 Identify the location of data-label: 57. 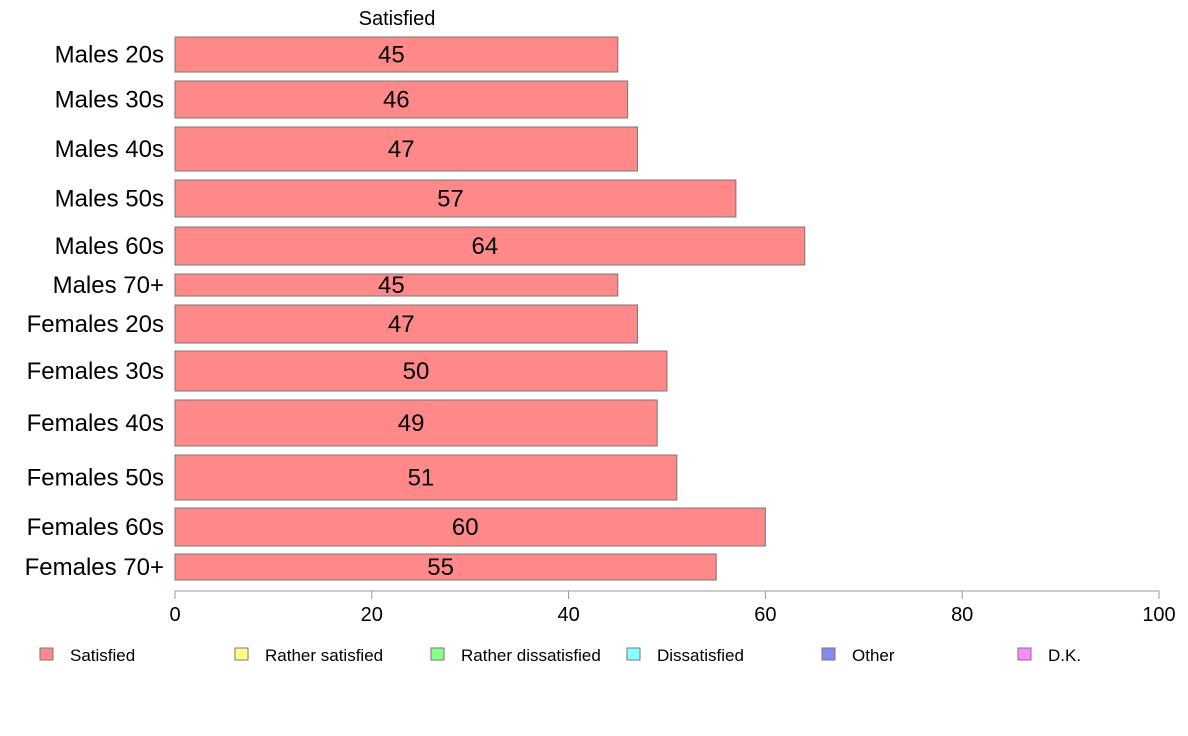
(450, 199).